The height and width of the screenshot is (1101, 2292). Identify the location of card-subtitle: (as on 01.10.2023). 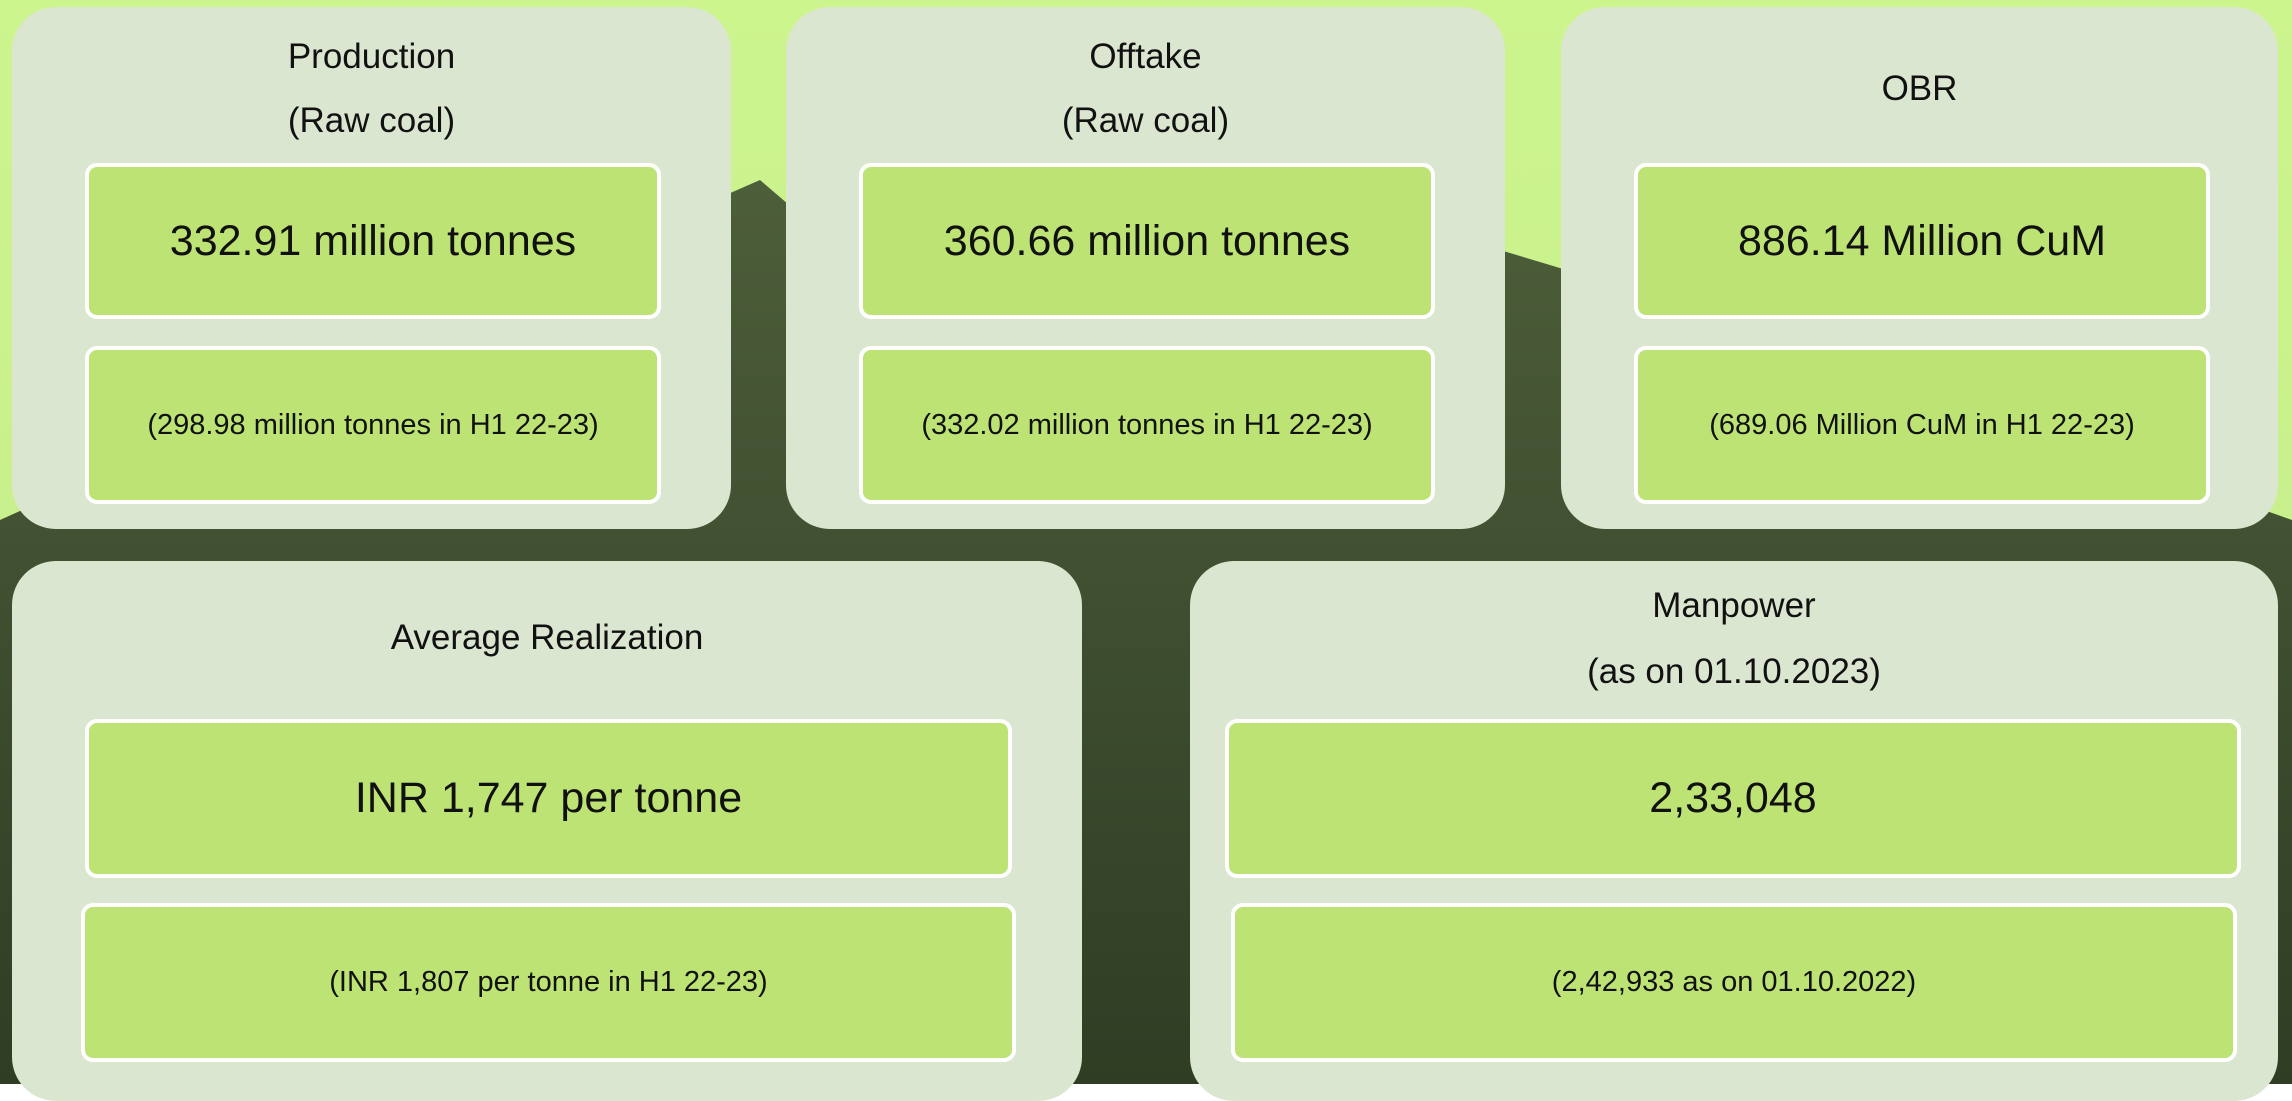
(1734, 671).